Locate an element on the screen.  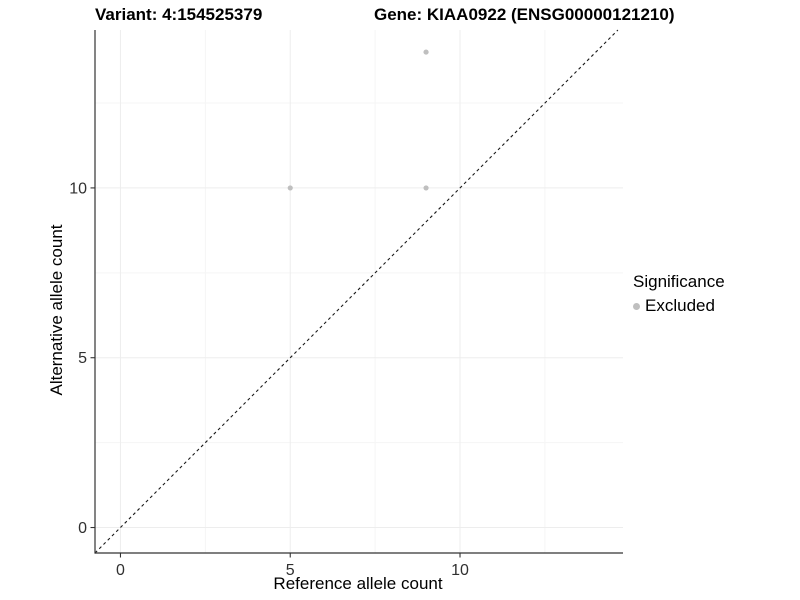
y-axis-title: Alternative allele count is located at coordinates (56, 310).